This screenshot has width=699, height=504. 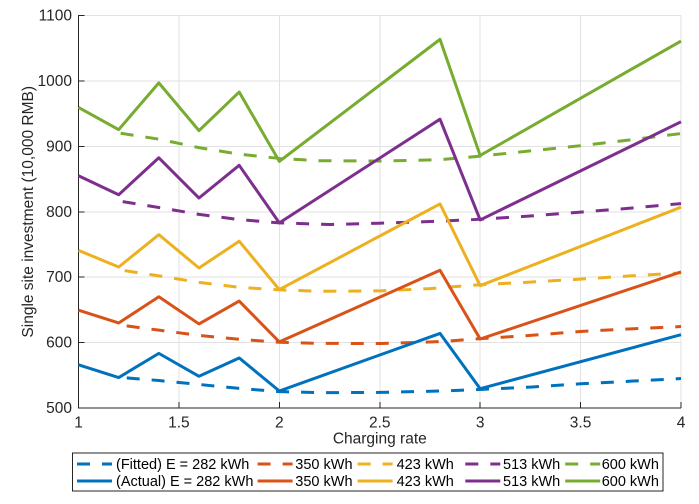 What do you see at coordinates (681, 422) in the screenshot?
I see `svg-text: 4` at bounding box center [681, 422].